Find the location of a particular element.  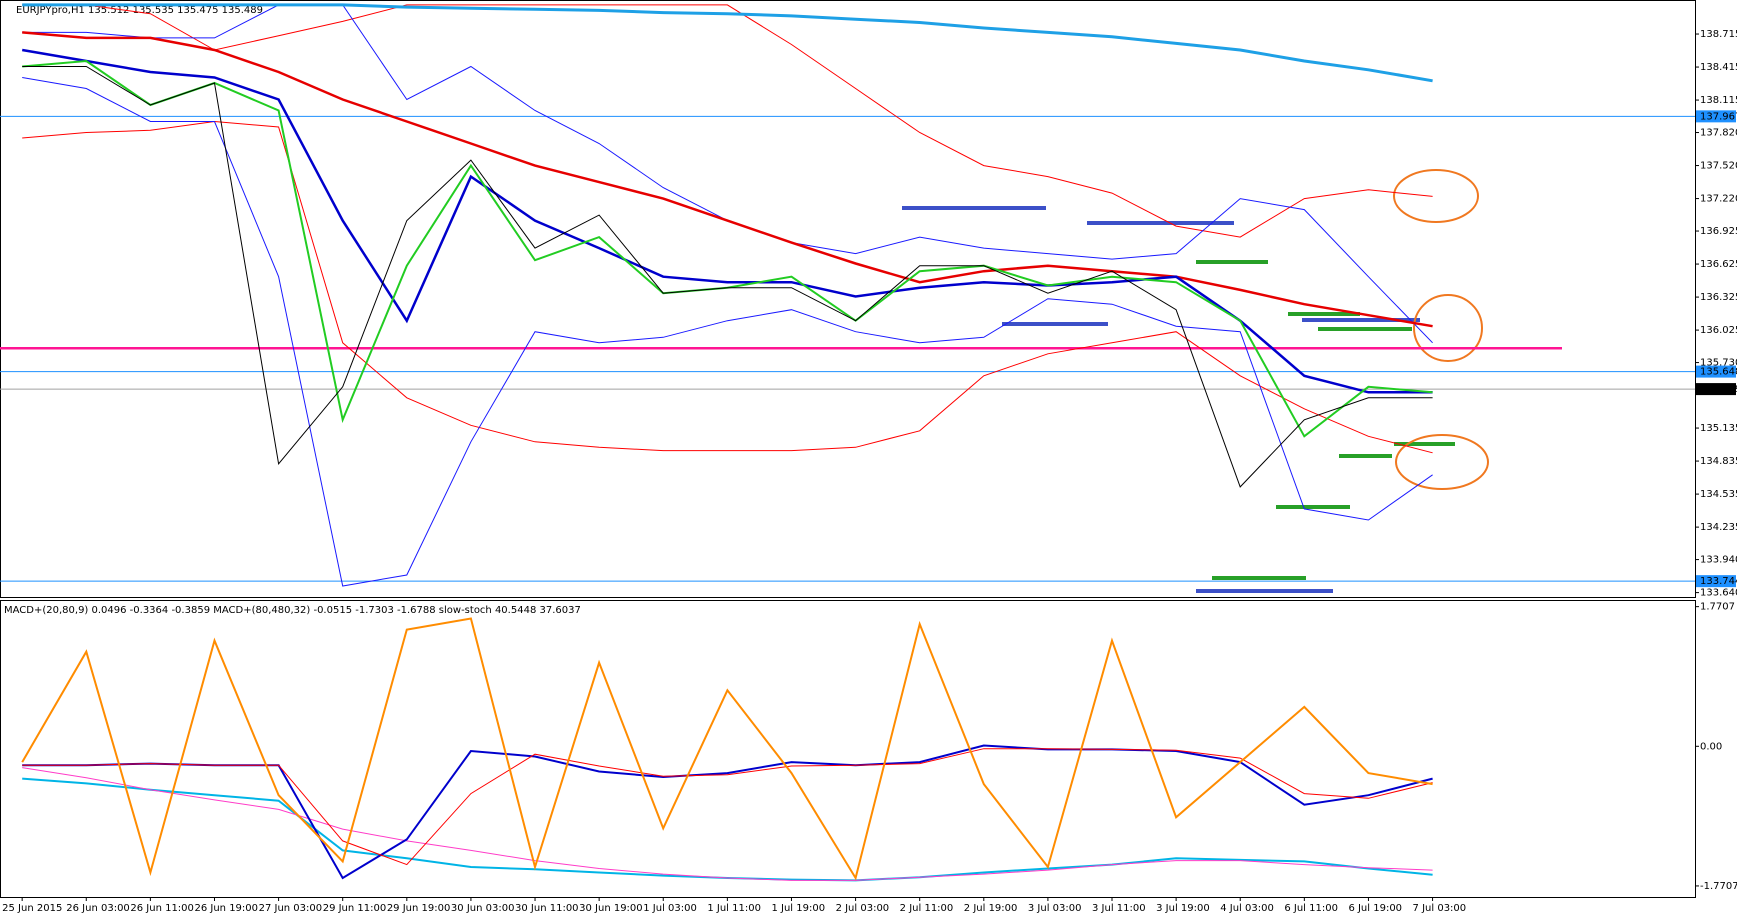

x-tick-label: 26 Jun 03:00 is located at coordinates (98, 908).